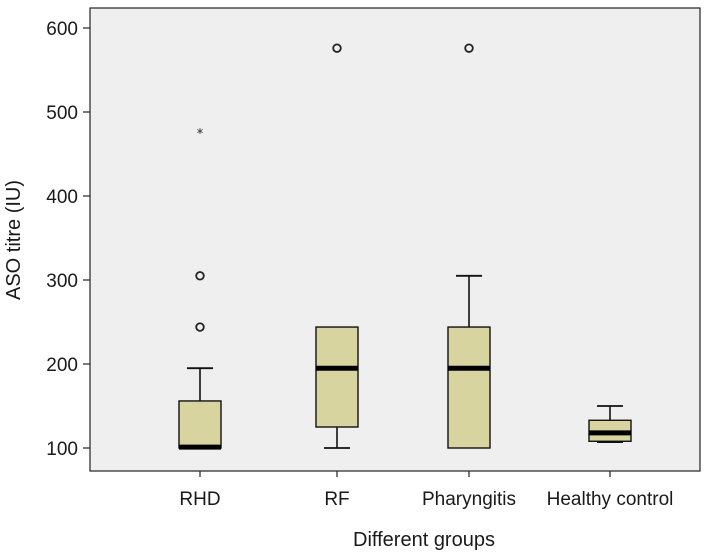 Image resolution: width=711 pixels, height=552 pixels. Describe the element at coordinates (200, 134) in the screenshot. I see `extreme-point: *` at that location.